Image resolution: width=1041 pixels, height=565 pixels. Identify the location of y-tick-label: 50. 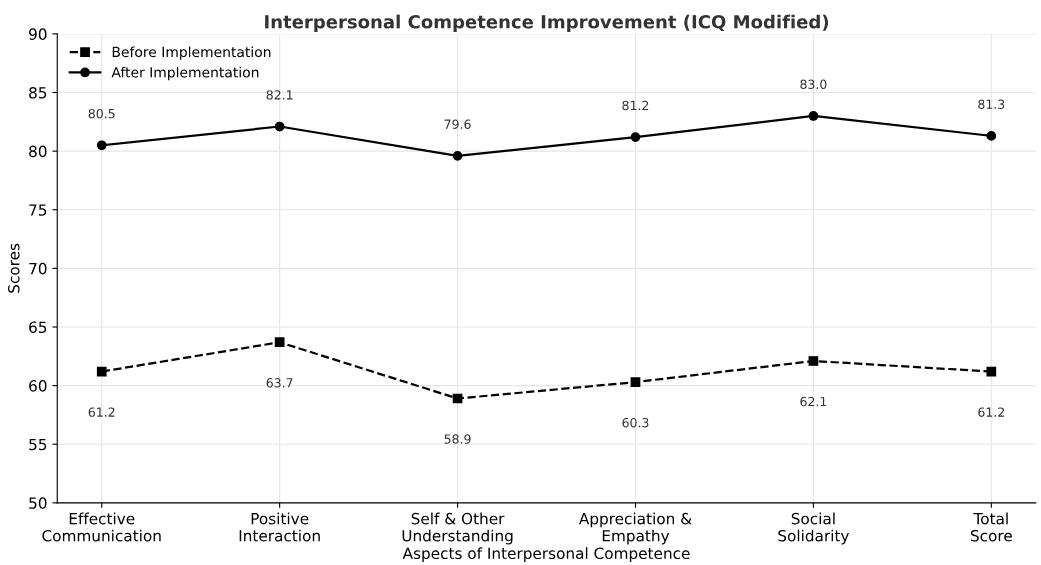
(38, 503).